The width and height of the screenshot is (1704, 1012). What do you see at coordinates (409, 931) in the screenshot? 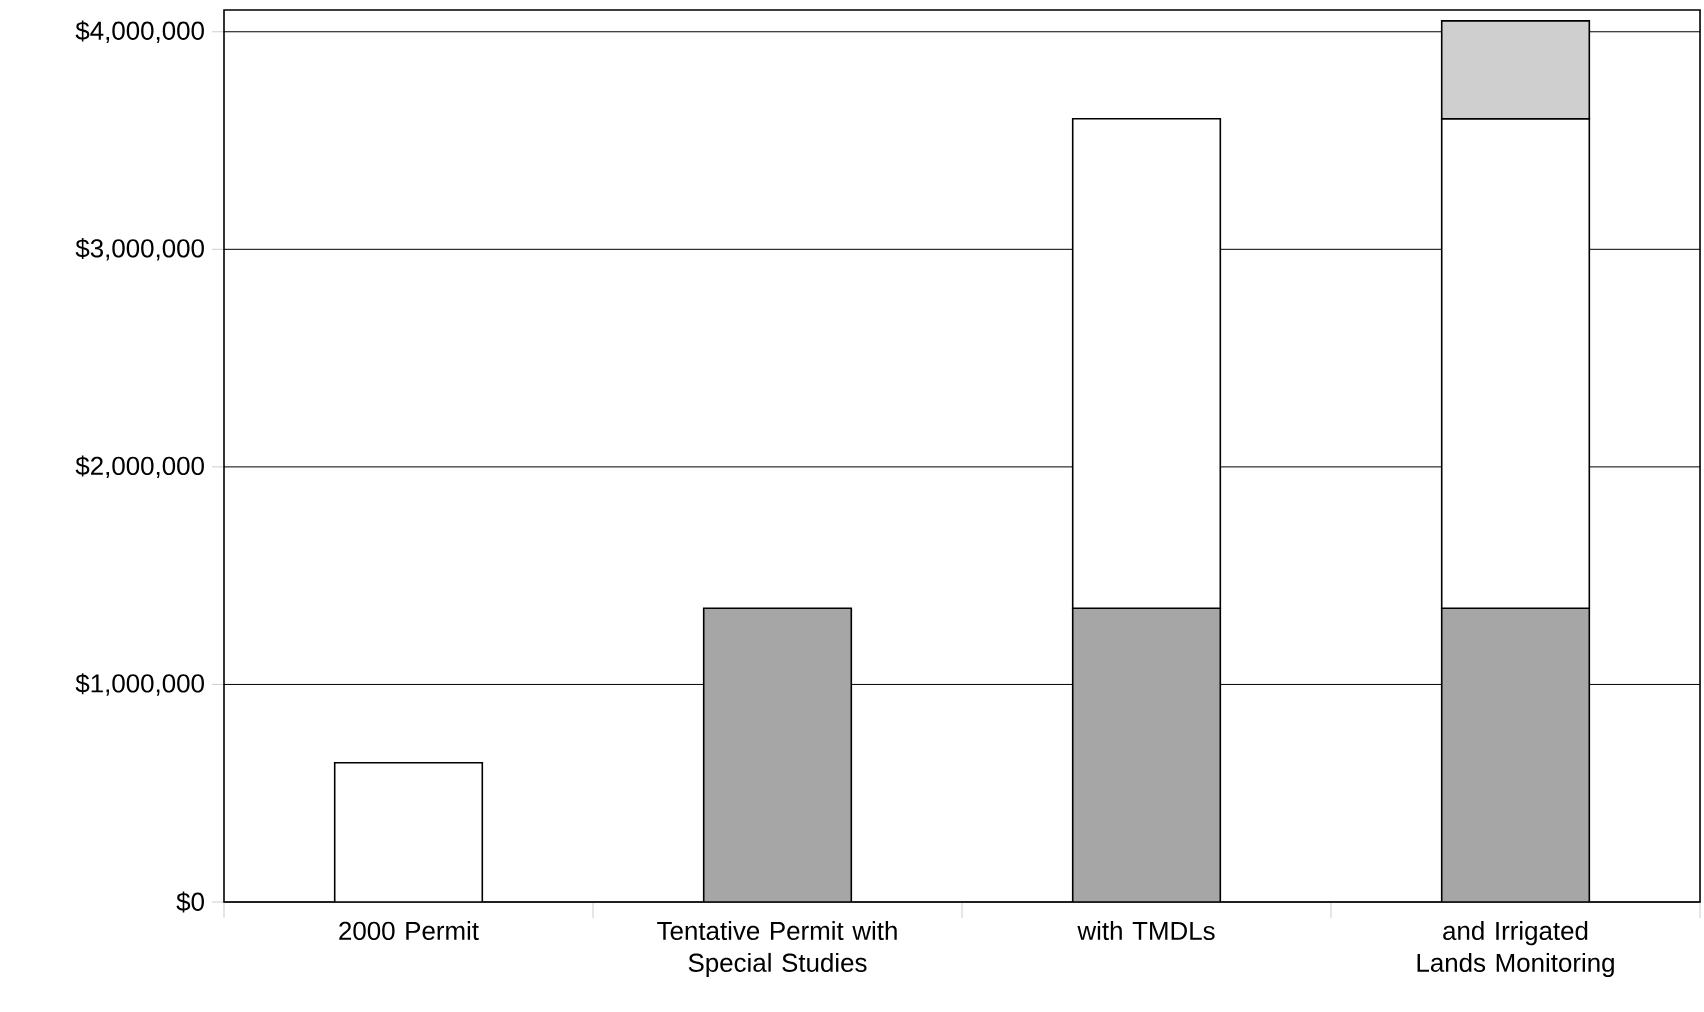
I see `x-tick-label: 2000 Permit` at bounding box center [409, 931].